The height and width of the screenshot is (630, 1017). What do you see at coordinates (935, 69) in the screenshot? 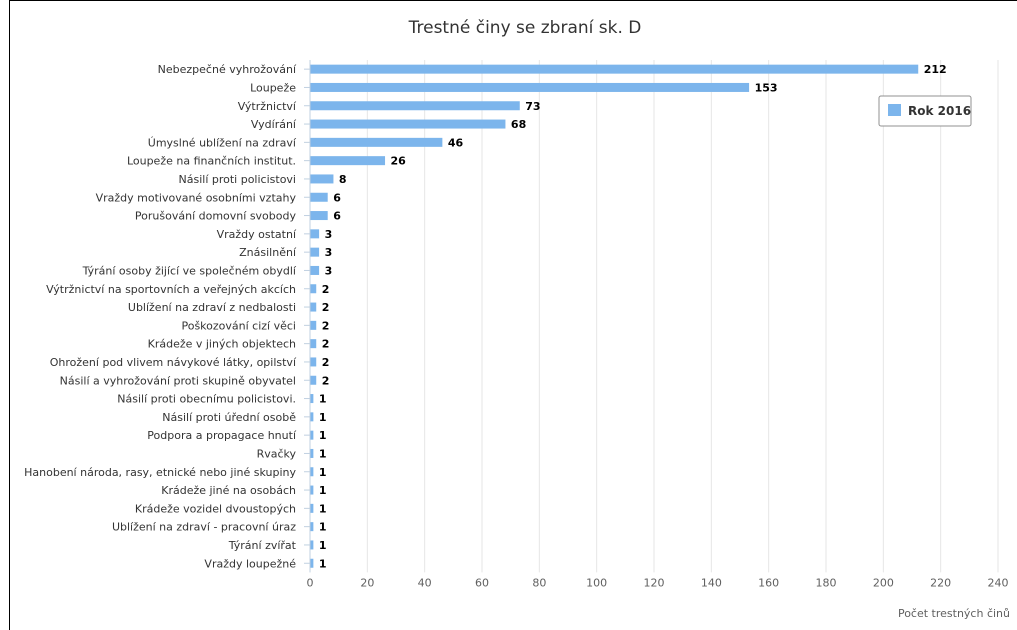
I see `data-label: 212` at bounding box center [935, 69].